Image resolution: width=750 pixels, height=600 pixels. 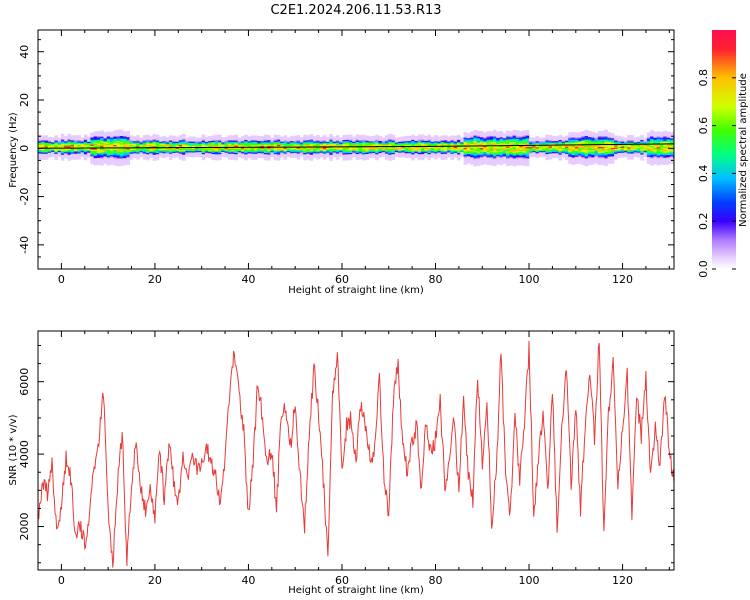 What do you see at coordinates (716, 173) in the screenshot?
I see `colorbar-ticks: 0.00.20.40.60.8` at bounding box center [716, 173].